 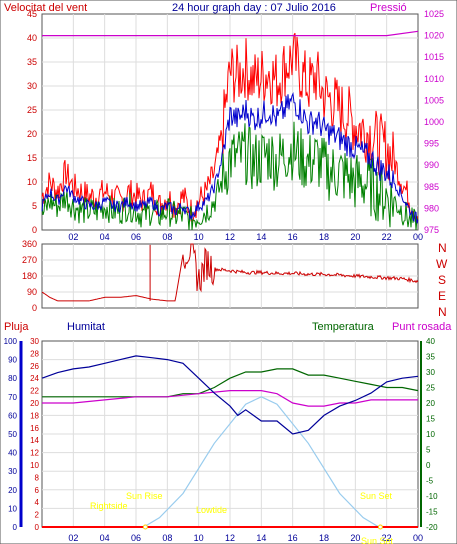 What do you see at coordinates (167, 538) in the screenshot?
I see `climate-time-tick: 08` at bounding box center [167, 538].